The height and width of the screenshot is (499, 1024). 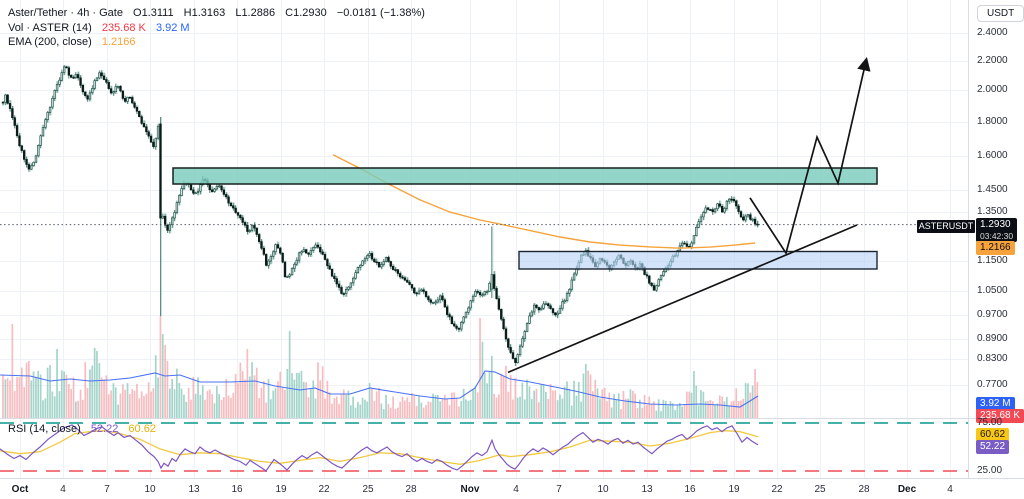 What do you see at coordinates (118, 42) in the screenshot?
I see `ema-value: 1.2166` at bounding box center [118, 42].